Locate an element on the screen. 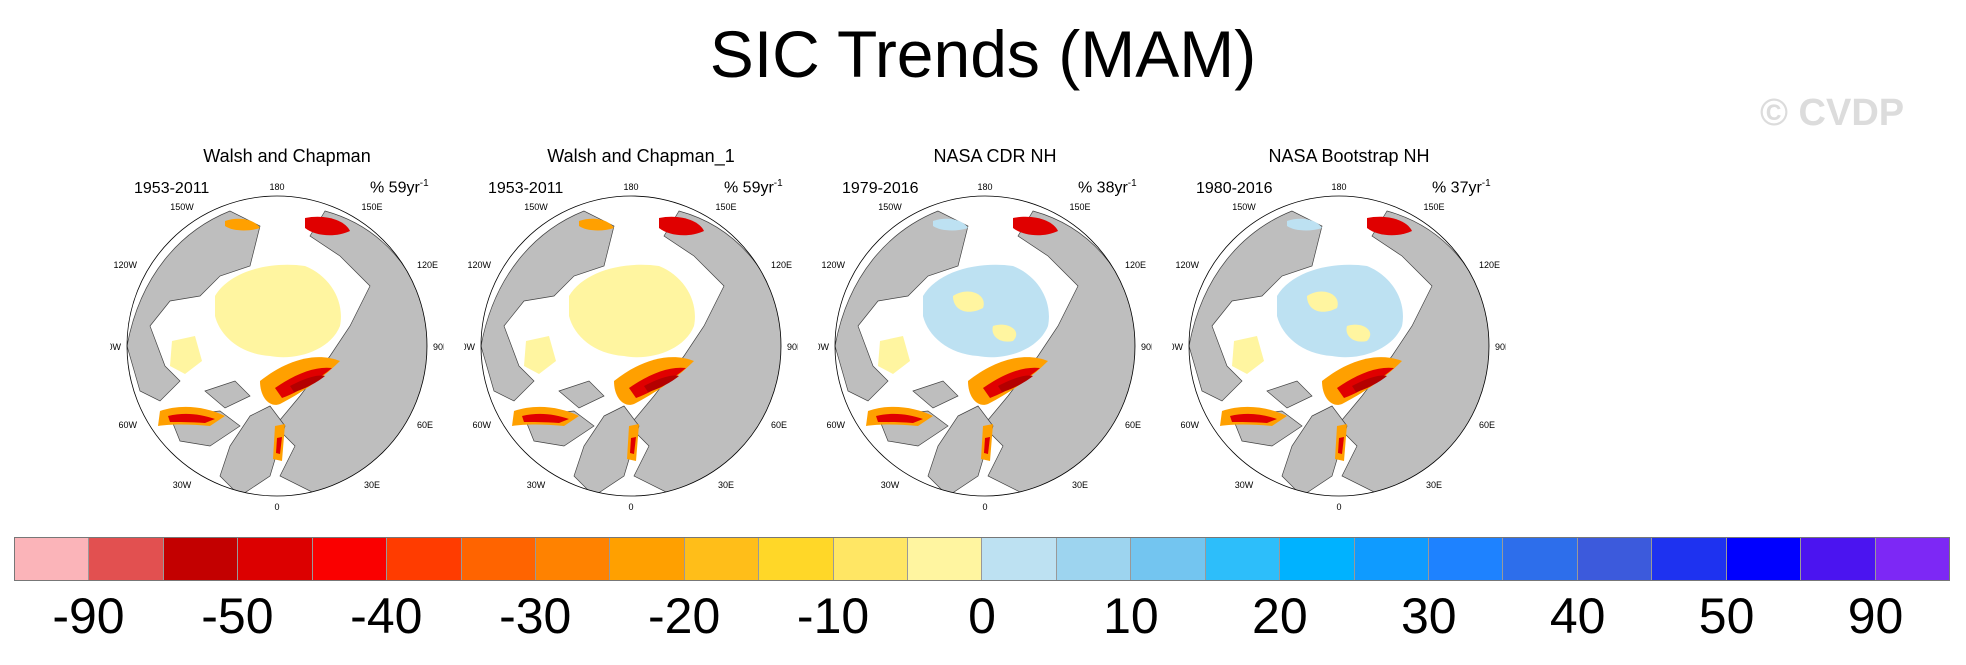 This screenshot has width=1966, height=665. arctic-ice-trend is located at coordinates (632, 311).